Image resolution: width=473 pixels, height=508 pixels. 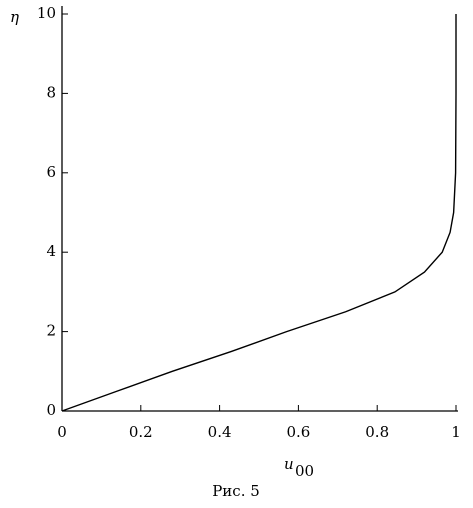 I want to click on x-tick-label: 0.8, so click(x=377, y=432).